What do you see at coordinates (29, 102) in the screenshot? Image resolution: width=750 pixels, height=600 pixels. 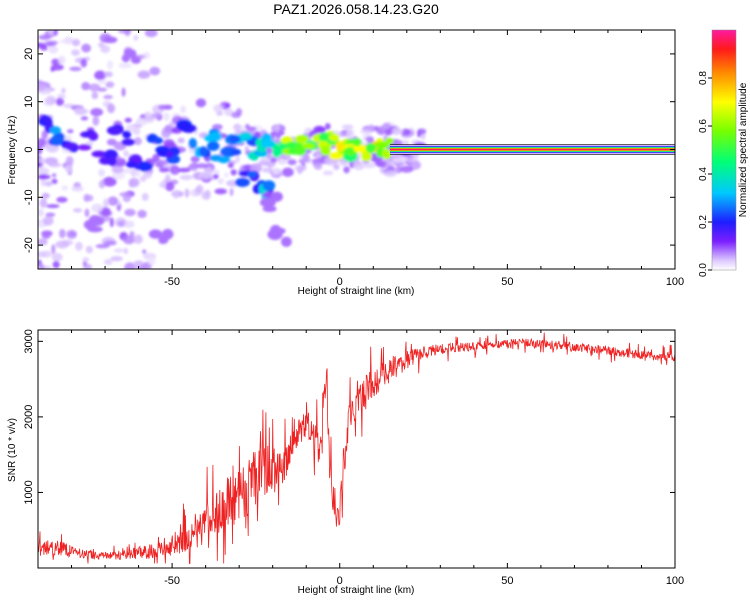 I see `y-tick-label: 10` at bounding box center [29, 102].